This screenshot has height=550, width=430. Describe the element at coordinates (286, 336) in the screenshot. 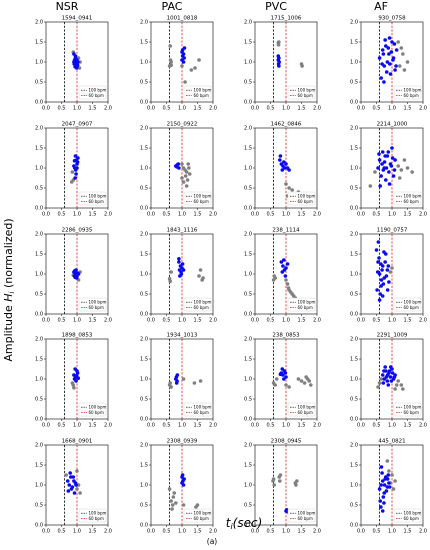

I see `panel-title: 238_0853` at that location.